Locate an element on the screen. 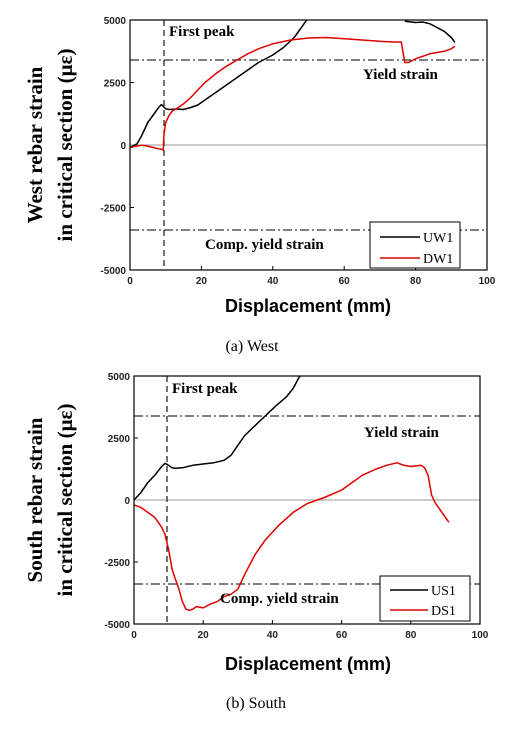 The height and width of the screenshot is (733, 505). caption-south: (b) South is located at coordinates (256, 703).